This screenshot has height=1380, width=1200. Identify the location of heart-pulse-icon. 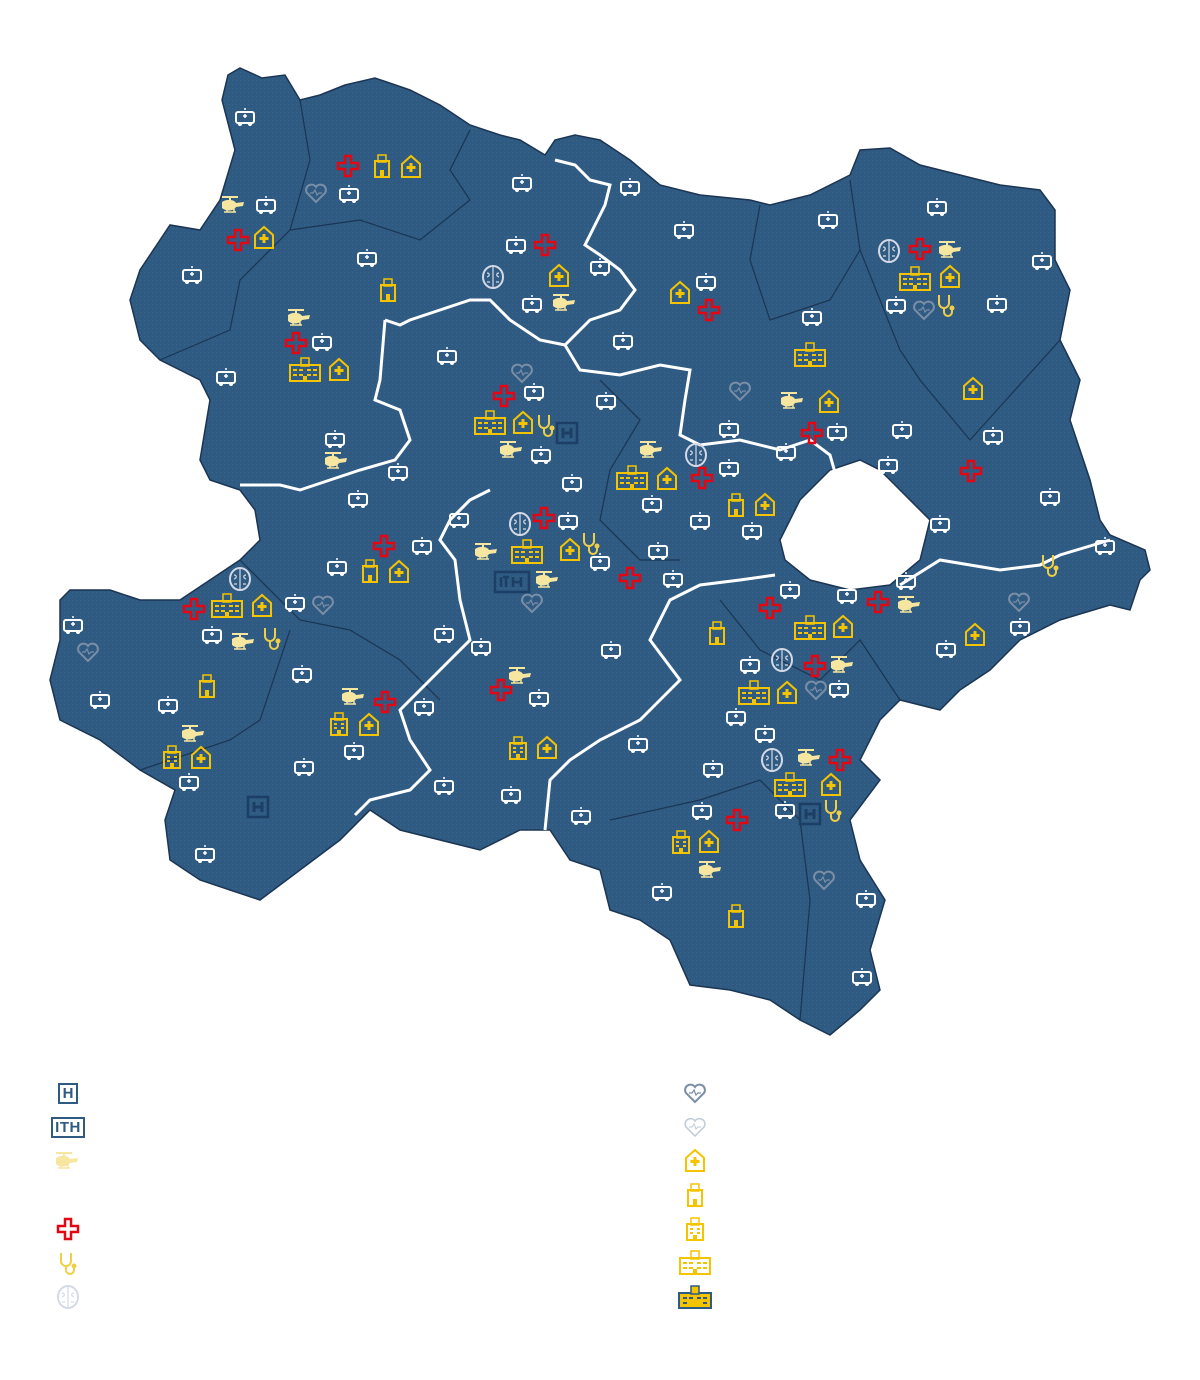
(695, 1093).